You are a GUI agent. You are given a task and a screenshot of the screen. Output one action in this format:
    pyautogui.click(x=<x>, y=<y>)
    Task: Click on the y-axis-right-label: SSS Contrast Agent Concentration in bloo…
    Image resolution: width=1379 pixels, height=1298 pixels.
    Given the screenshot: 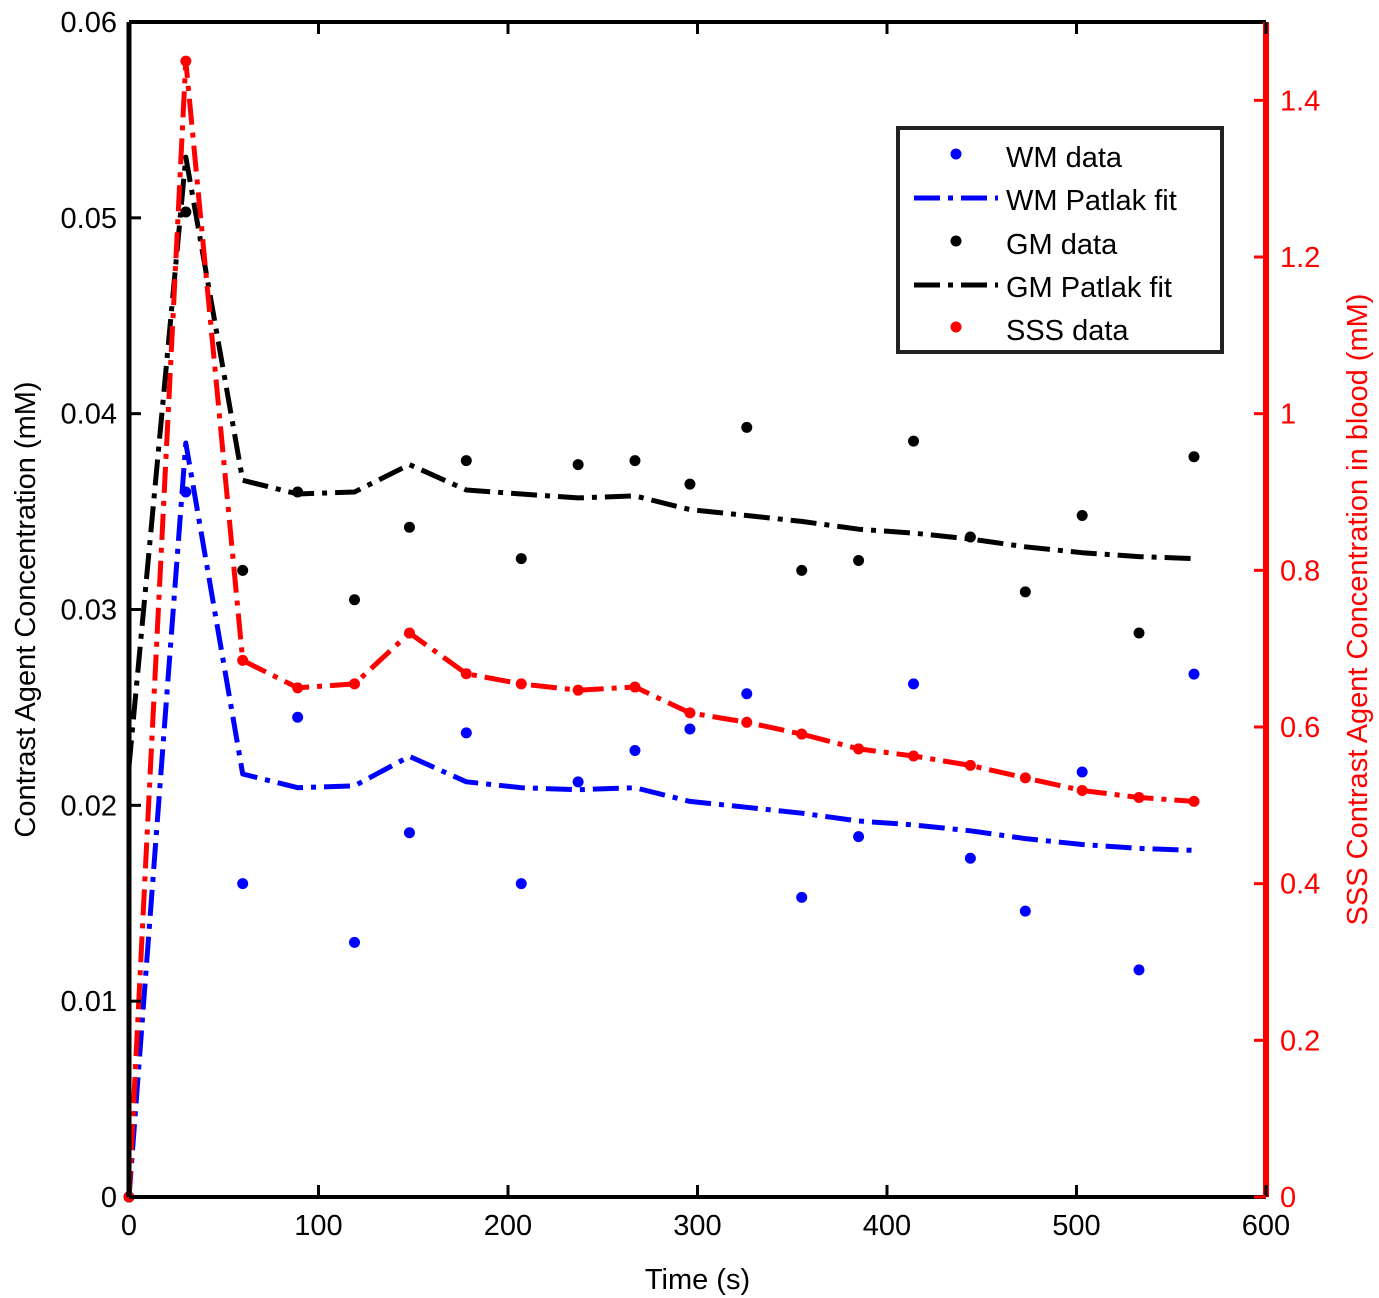 What is the action you would take?
    pyautogui.click(x=1358, y=610)
    